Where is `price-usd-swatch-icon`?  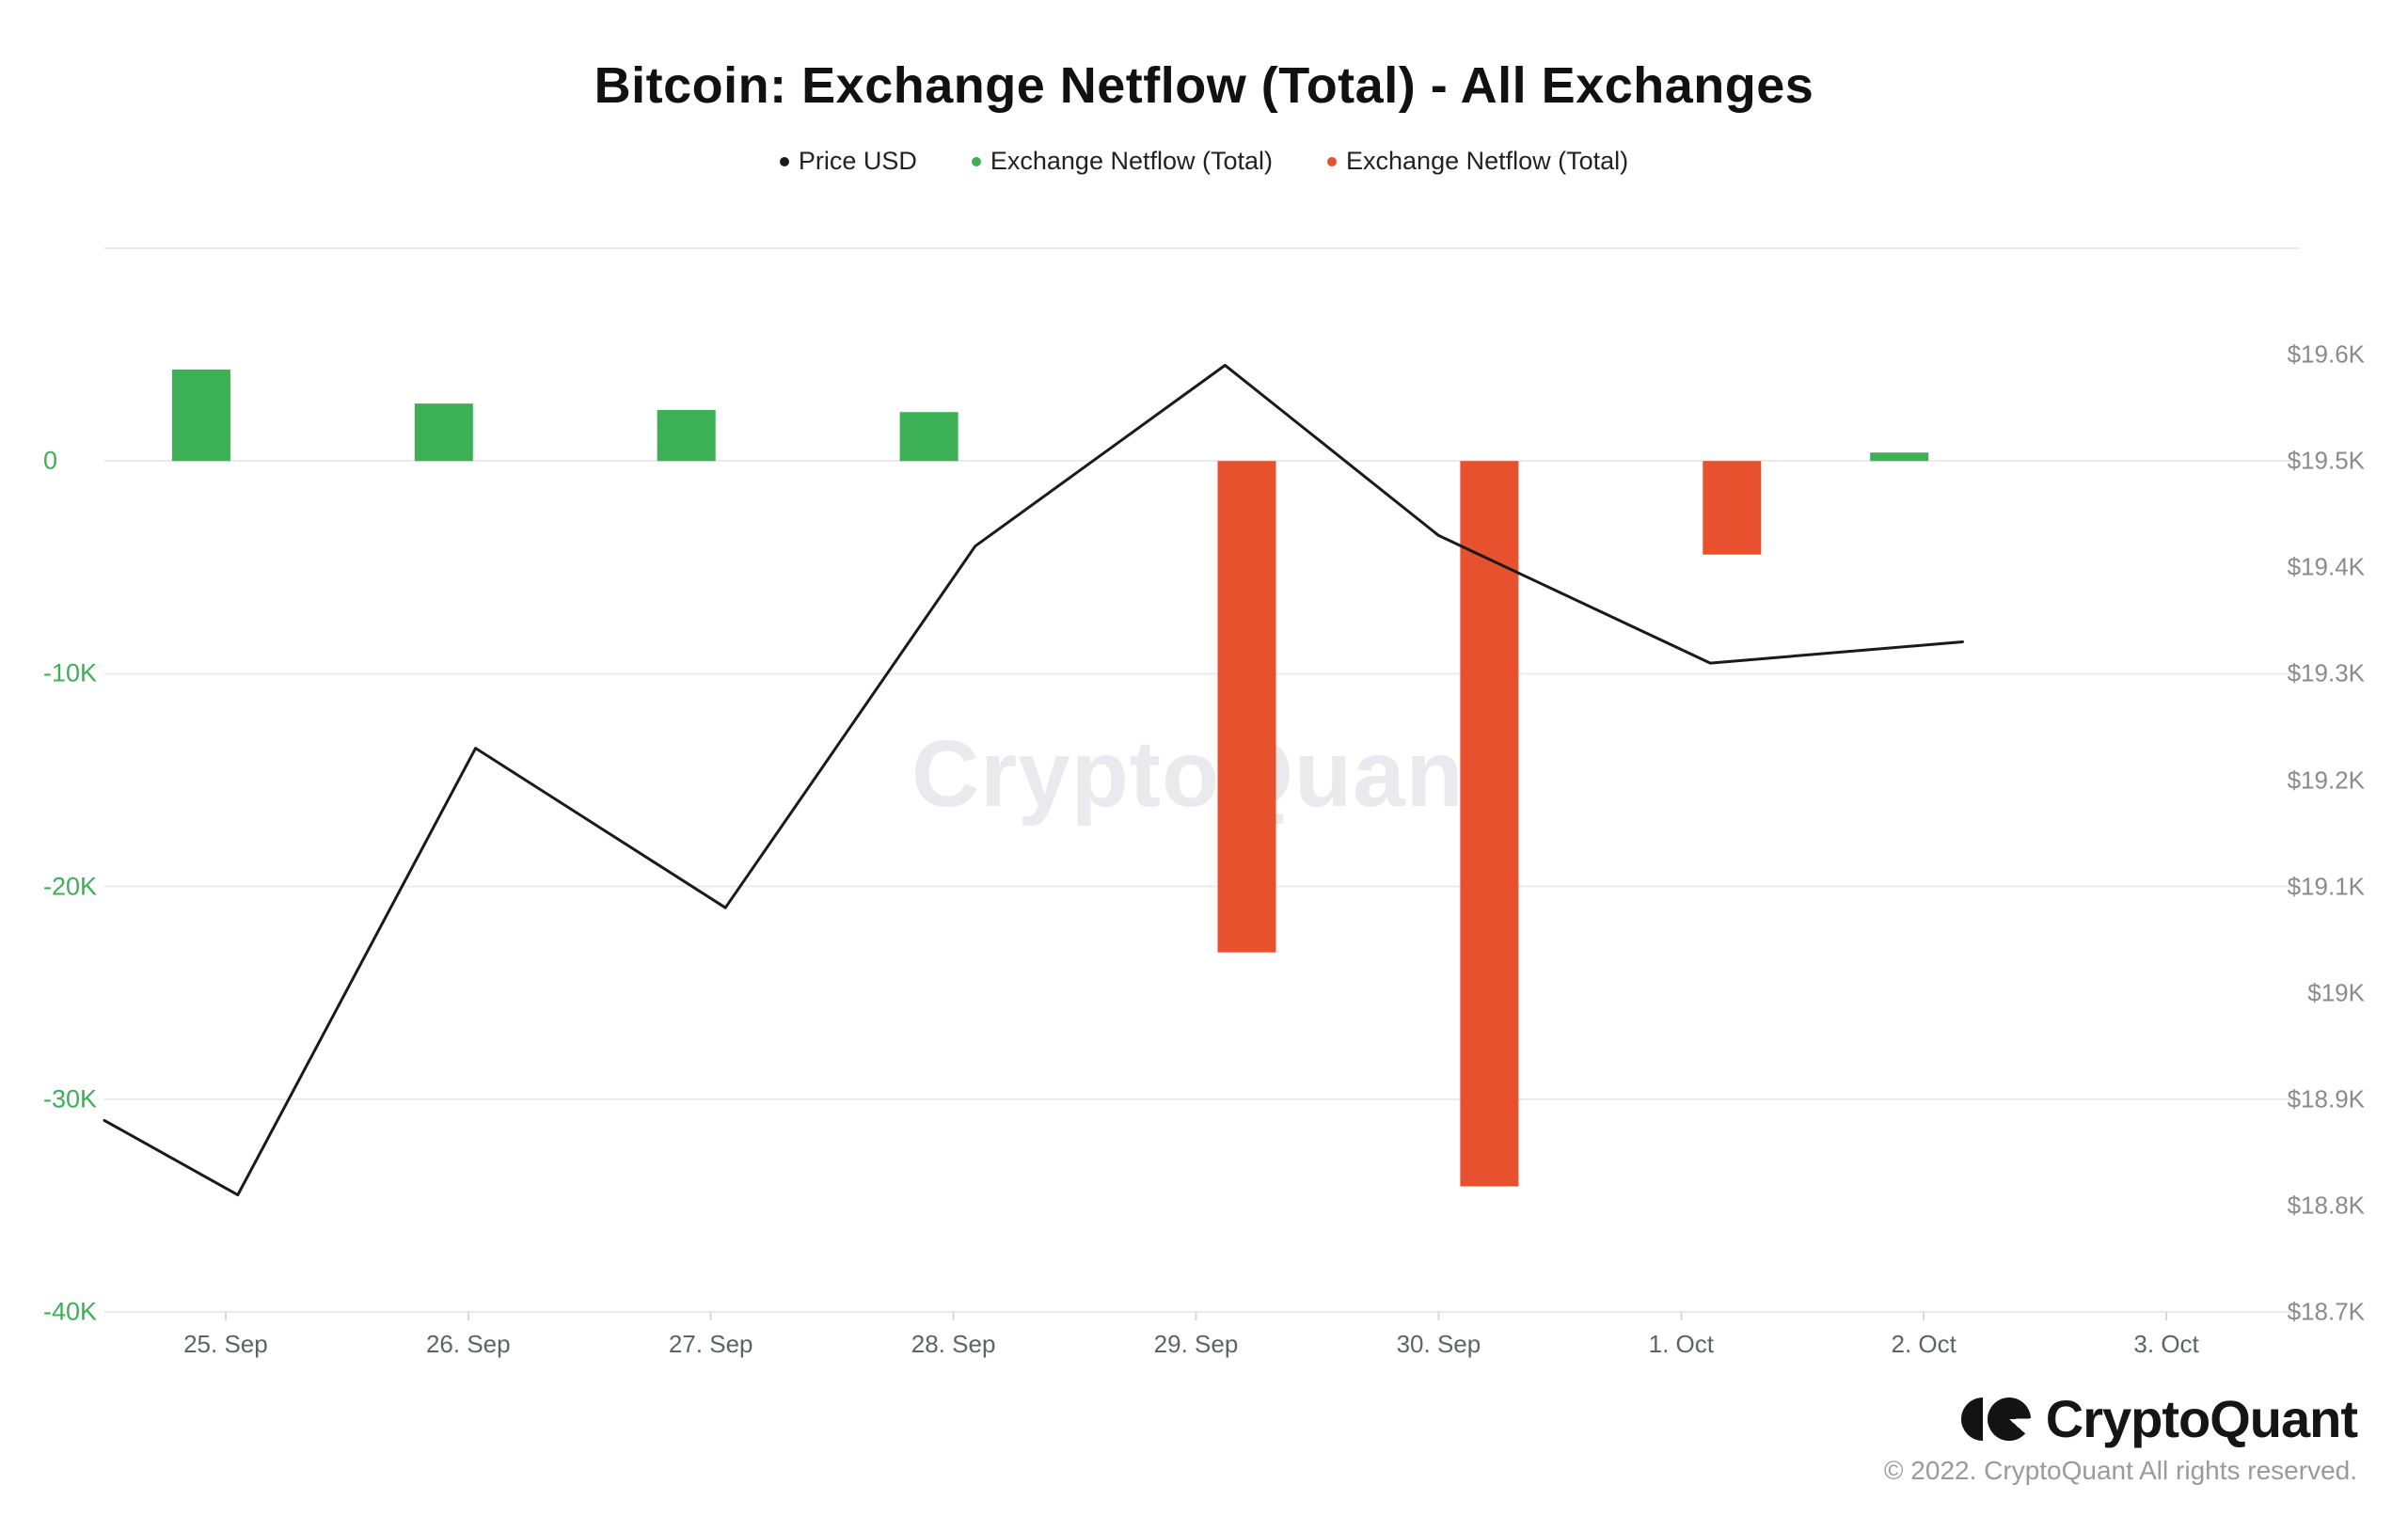
price-usd-swatch-icon is located at coordinates (784, 161).